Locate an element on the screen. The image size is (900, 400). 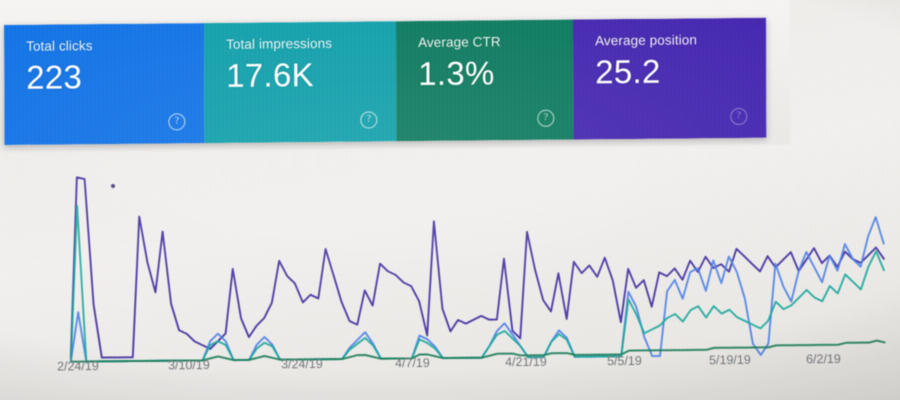
x-axis-tick-label: 5/5/19 is located at coordinates (624, 361).